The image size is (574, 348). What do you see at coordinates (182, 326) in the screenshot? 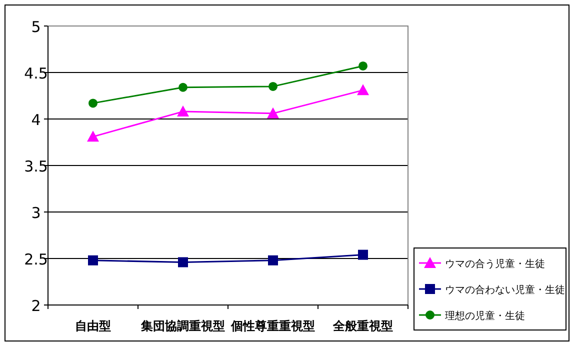
I see `x-tick-label: 集団協調重視型` at bounding box center [182, 326].